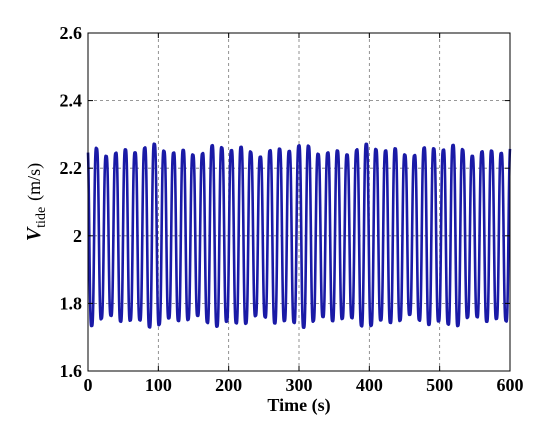 This screenshot has width=550, height=439. Describe the element at coordinates (34, 233) in the screenshot. I see `y-axis-symbol: V` at that location.